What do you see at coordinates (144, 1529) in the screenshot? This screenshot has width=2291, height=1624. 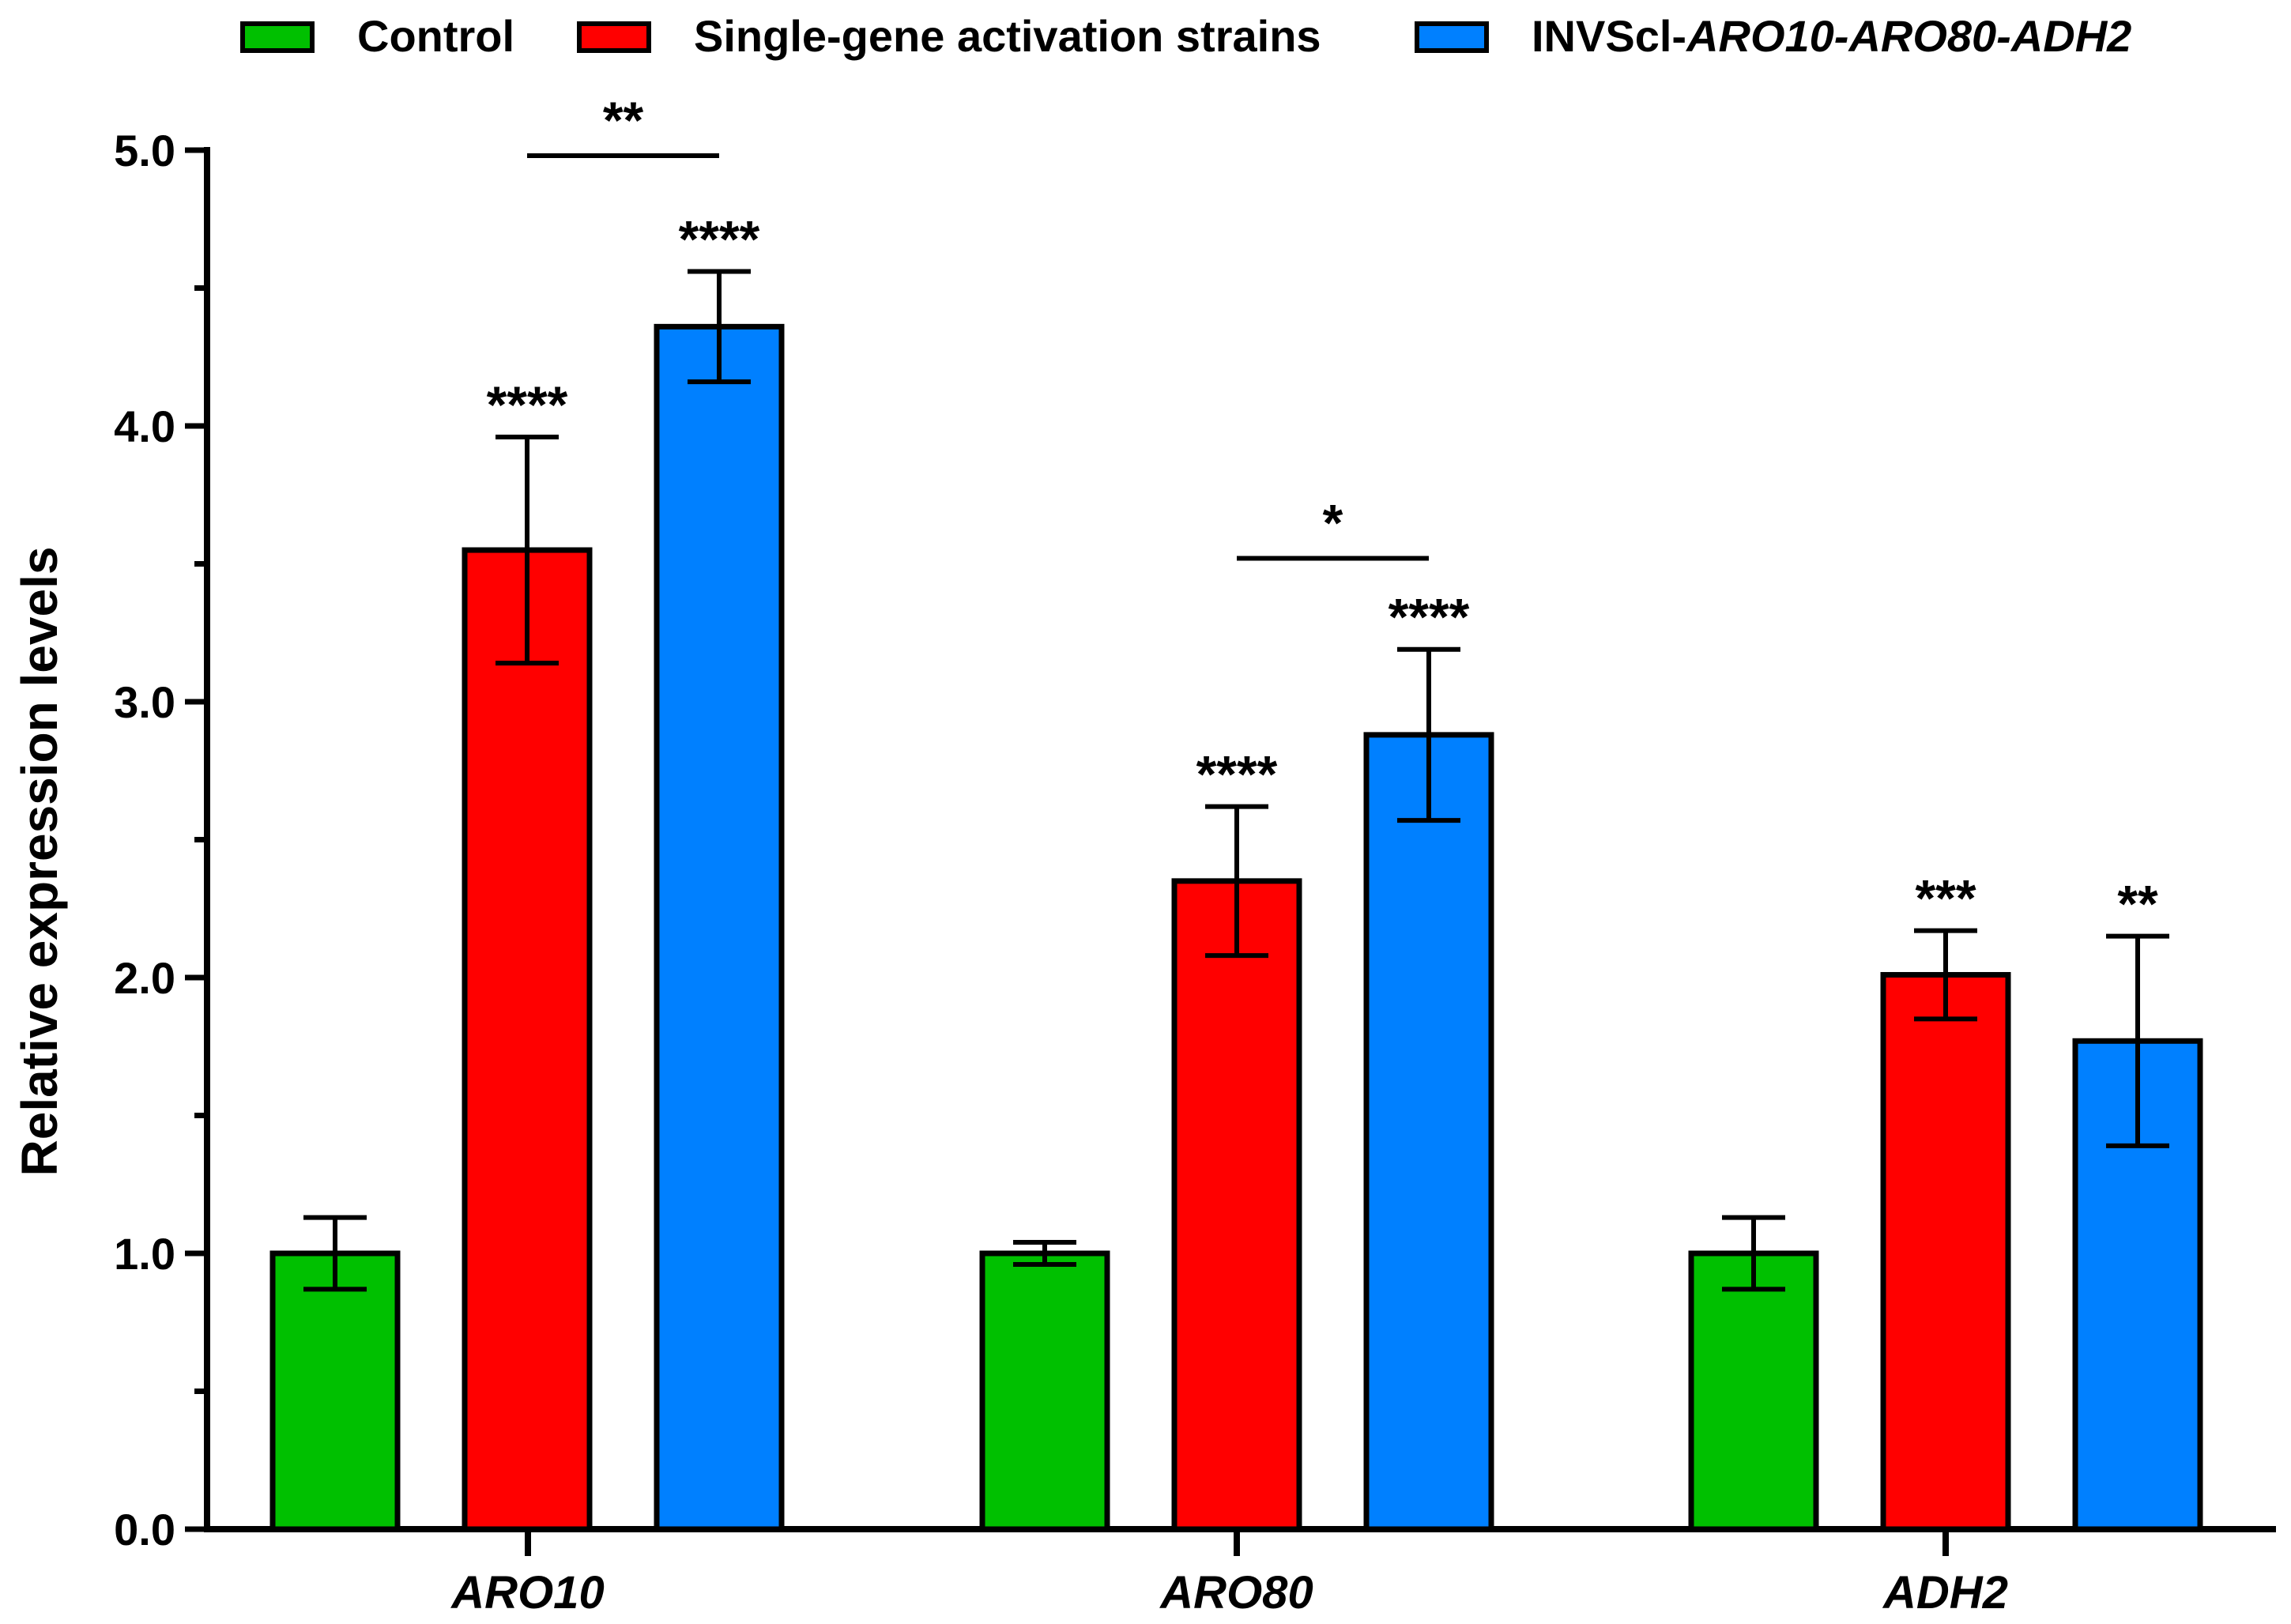 I see `y-tick-label: 0.0` at bounding box center [144, 1529].